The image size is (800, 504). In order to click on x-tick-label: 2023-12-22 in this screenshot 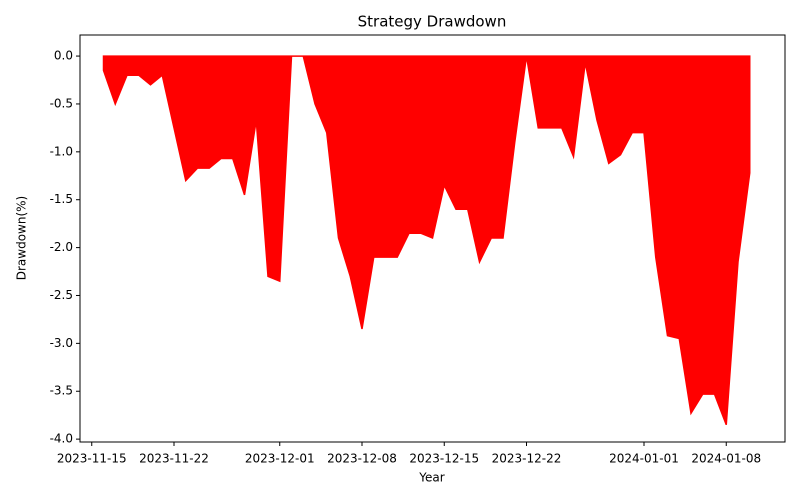, I will do `click(527, 459)`.